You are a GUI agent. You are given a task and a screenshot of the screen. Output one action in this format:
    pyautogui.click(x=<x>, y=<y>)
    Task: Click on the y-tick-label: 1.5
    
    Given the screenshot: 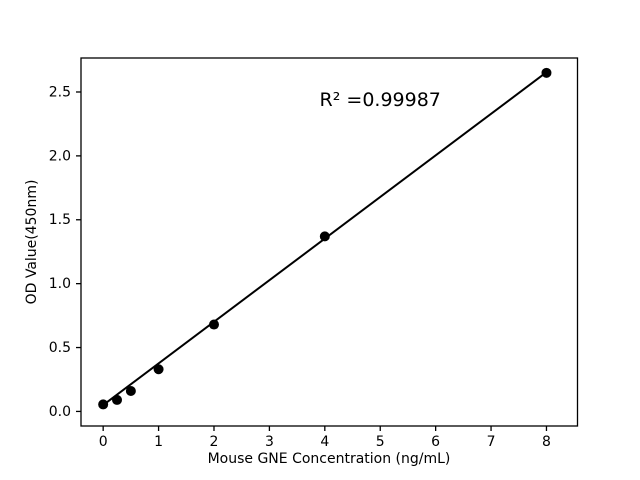 What is the action you would take?
    pyautogui.click(x=60, y=220)
    